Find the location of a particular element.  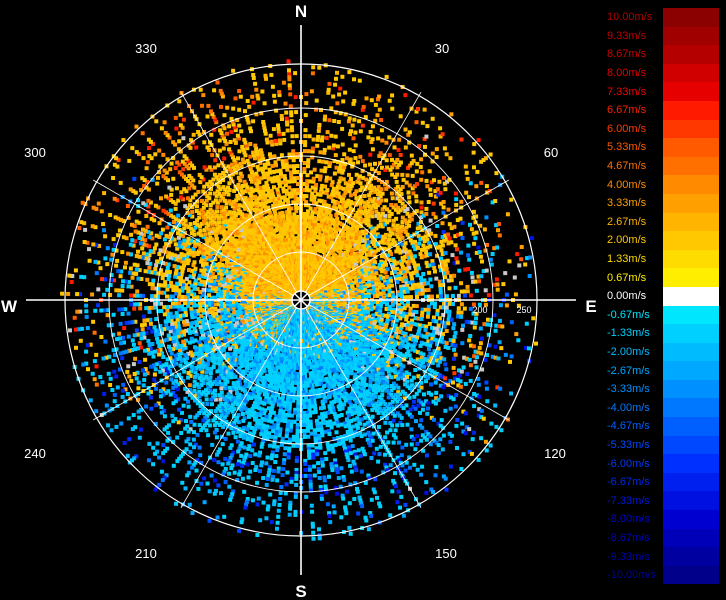

legend-entry: 10.00m/s is located at coordinates (663, 17).